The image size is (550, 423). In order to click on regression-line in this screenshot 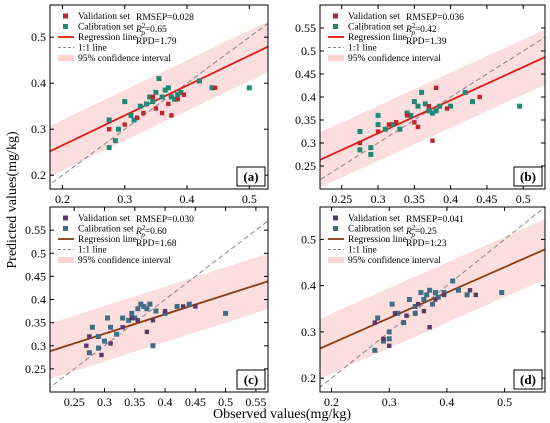, I will do `click(159, 99)`.